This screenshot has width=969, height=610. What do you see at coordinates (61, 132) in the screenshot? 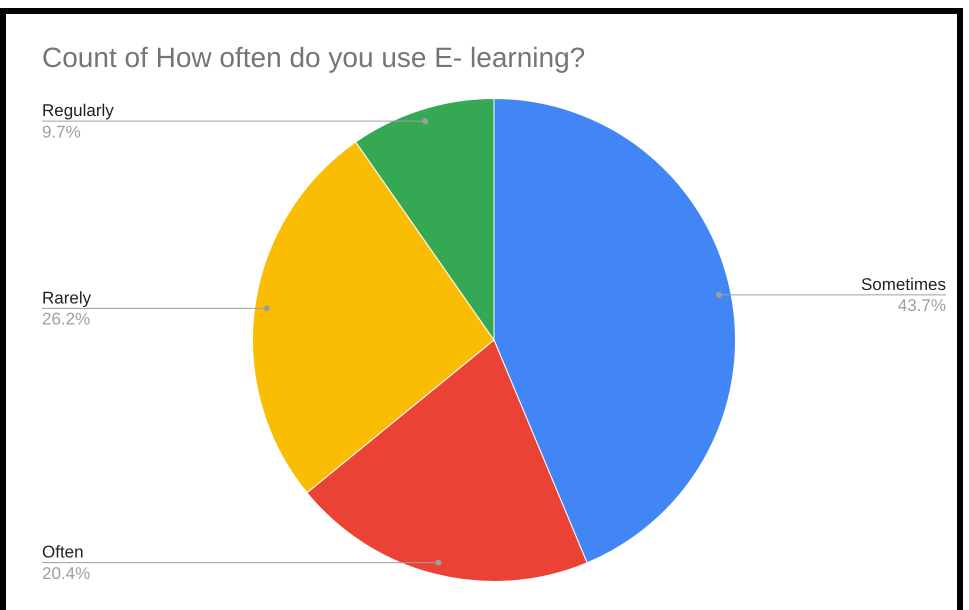
I see `data-label: 9.7%` at bounding box center [61, 132].